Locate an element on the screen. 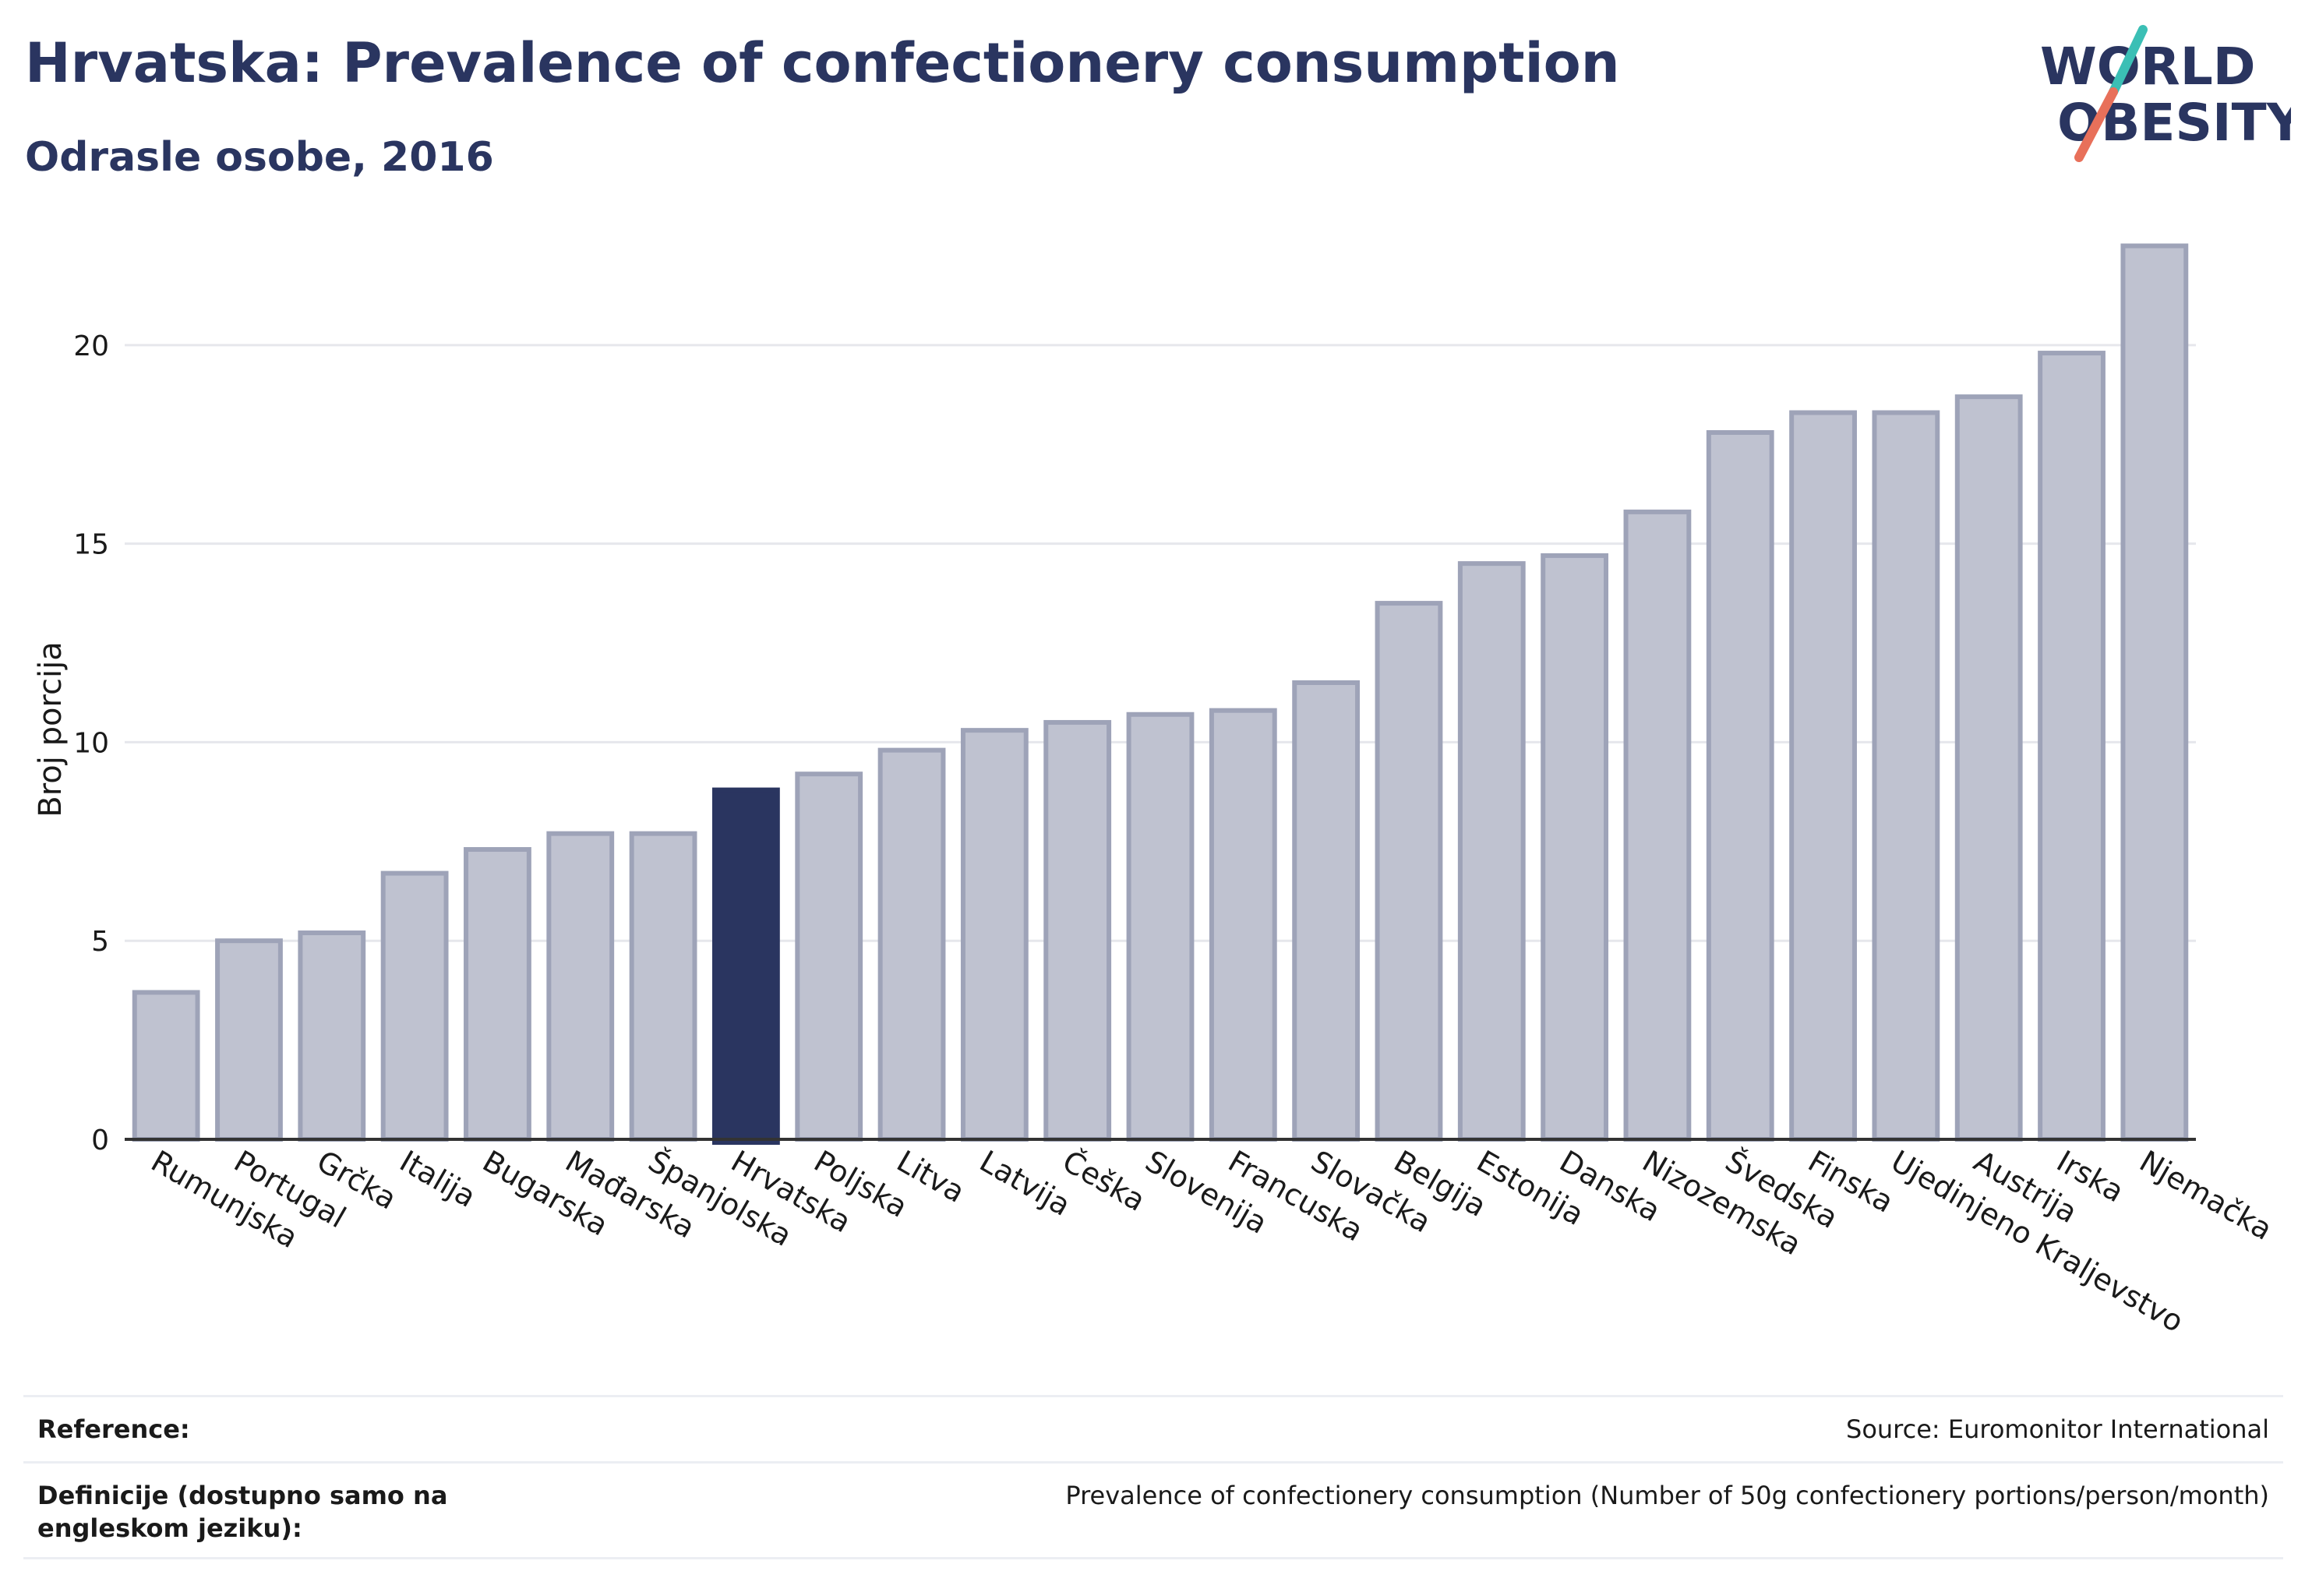 The image size is (2305, 1596). y-tick-label: 10 is located at coordinates (91, 743).